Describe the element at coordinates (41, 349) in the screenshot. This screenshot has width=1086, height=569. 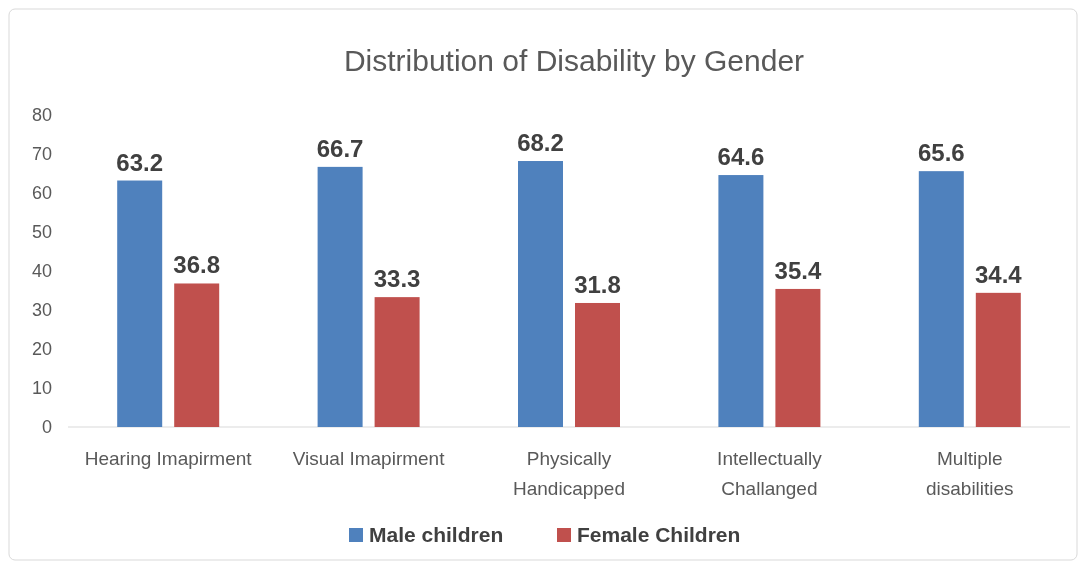
I see `y-tick-label: 20` at that location.